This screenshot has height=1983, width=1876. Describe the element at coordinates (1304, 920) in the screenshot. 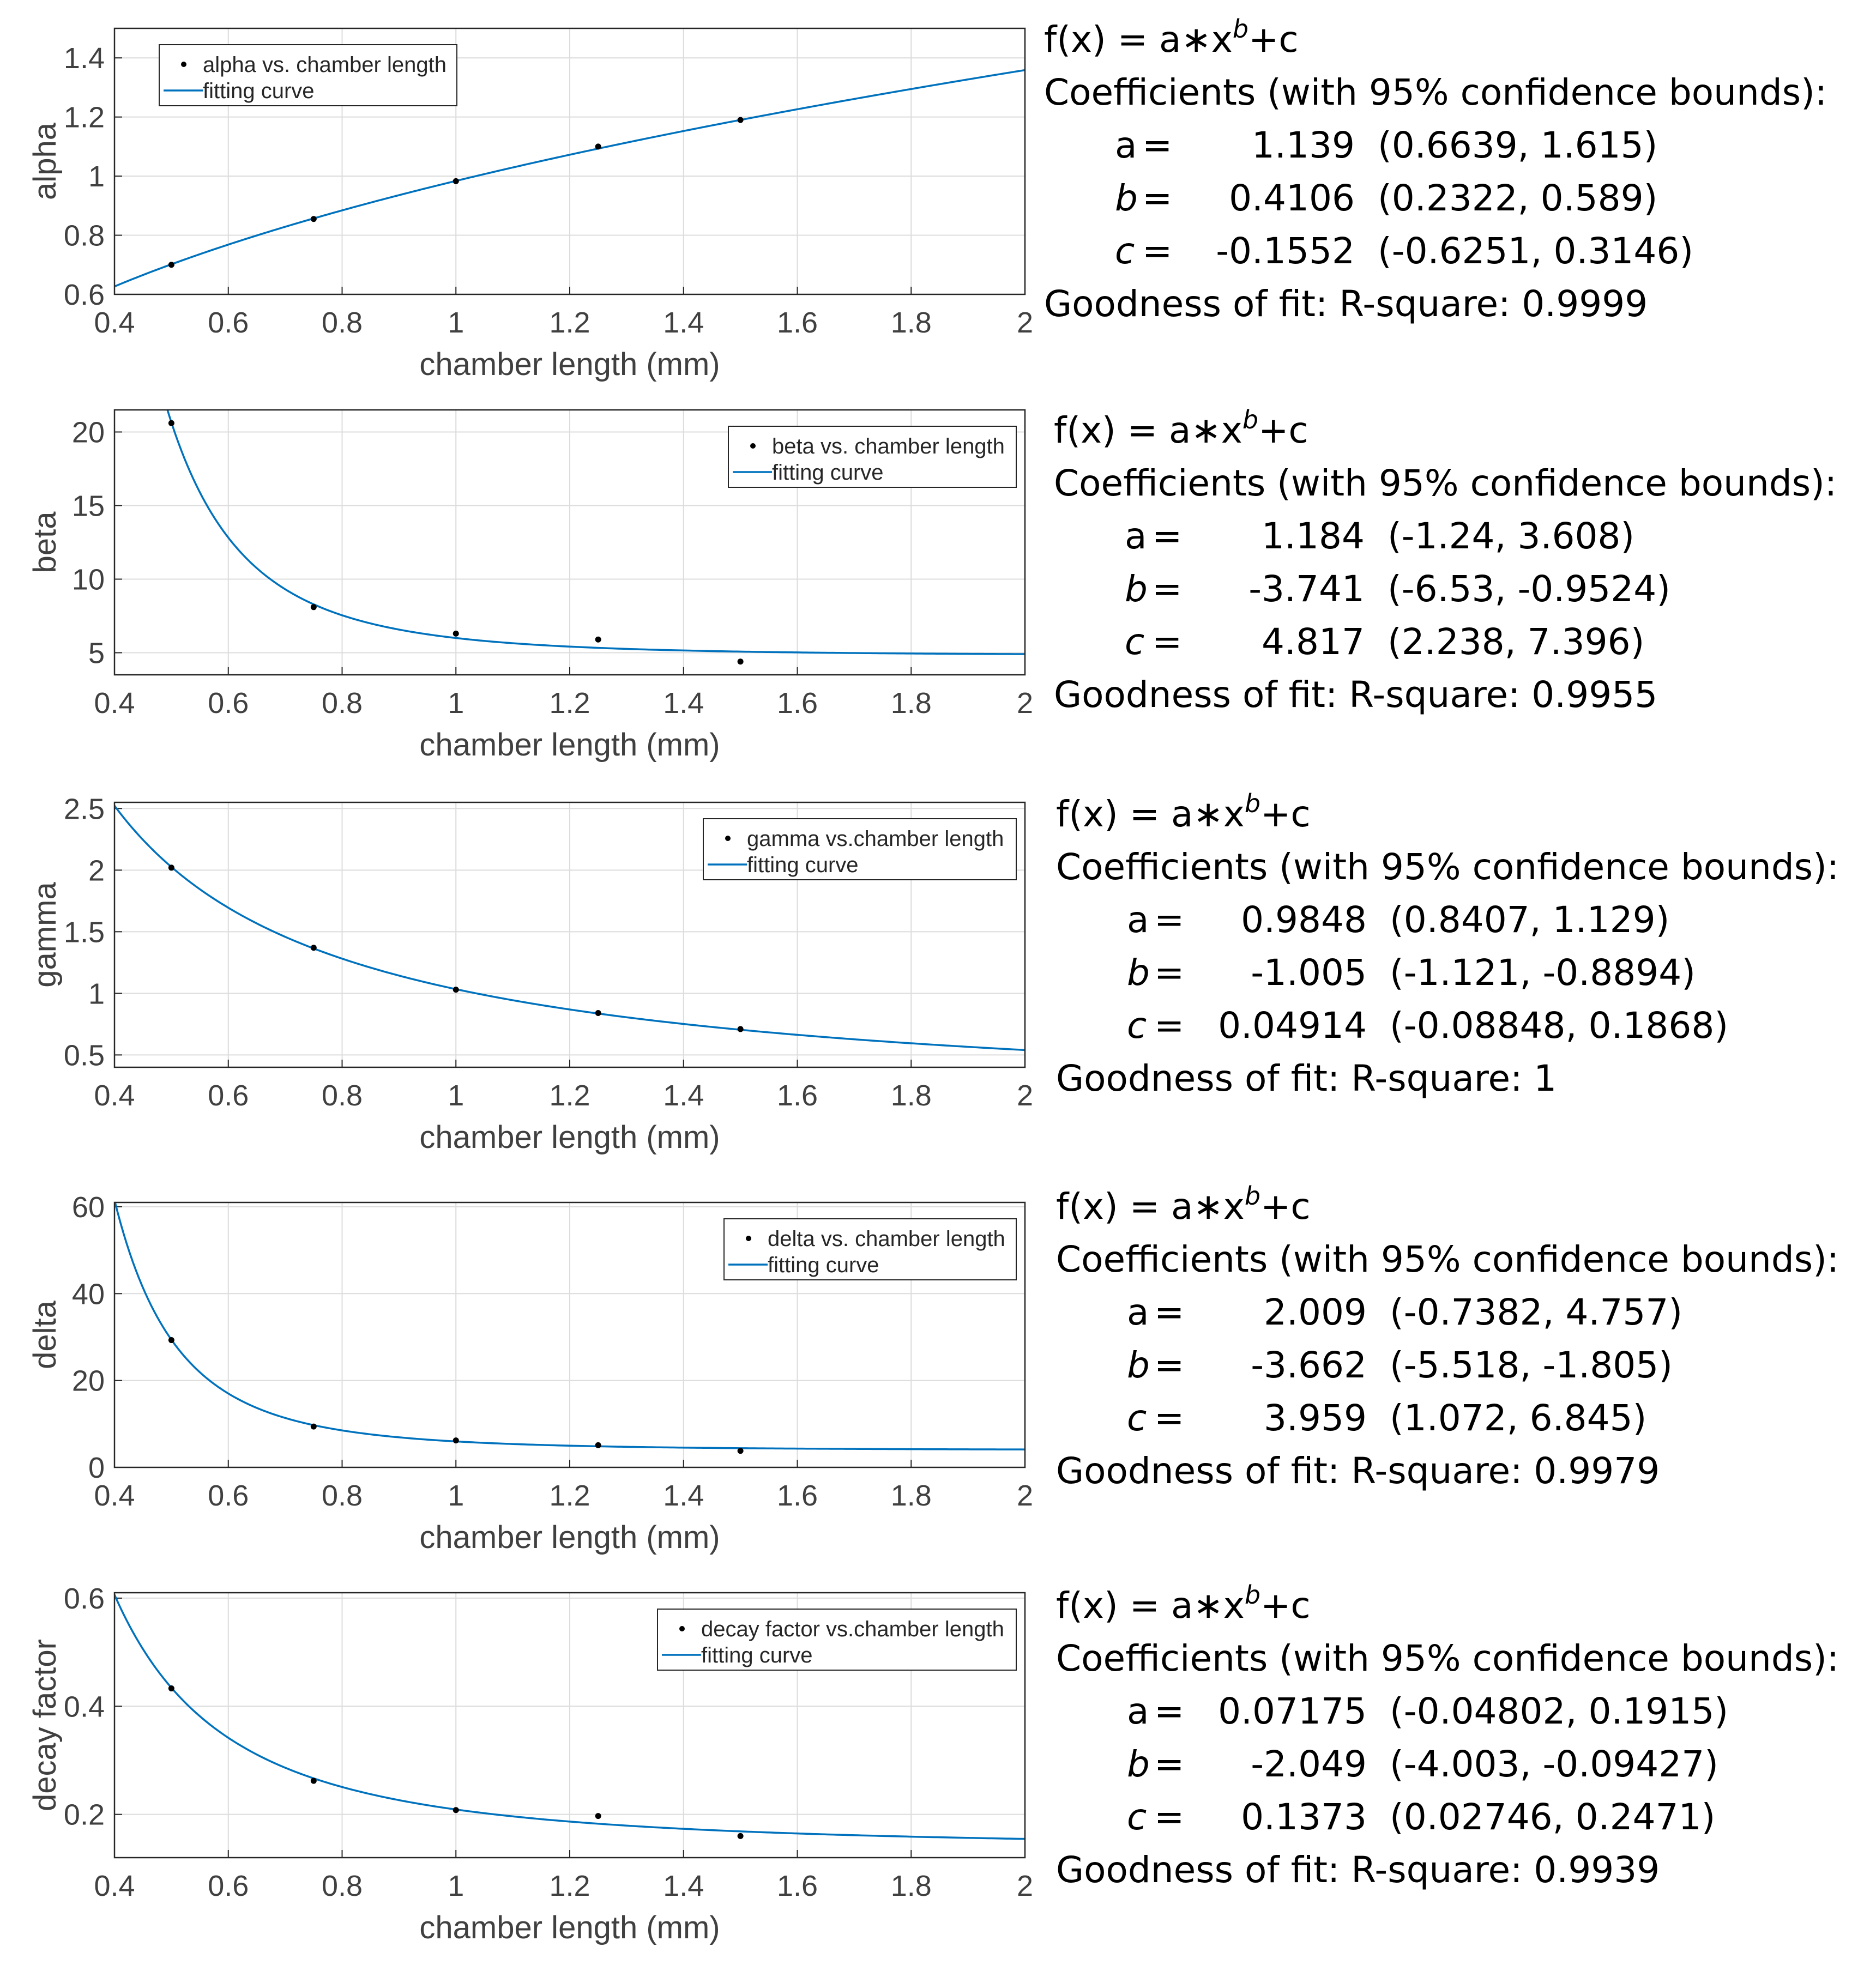

I see `coefficient-value: 0.9848` at that location.